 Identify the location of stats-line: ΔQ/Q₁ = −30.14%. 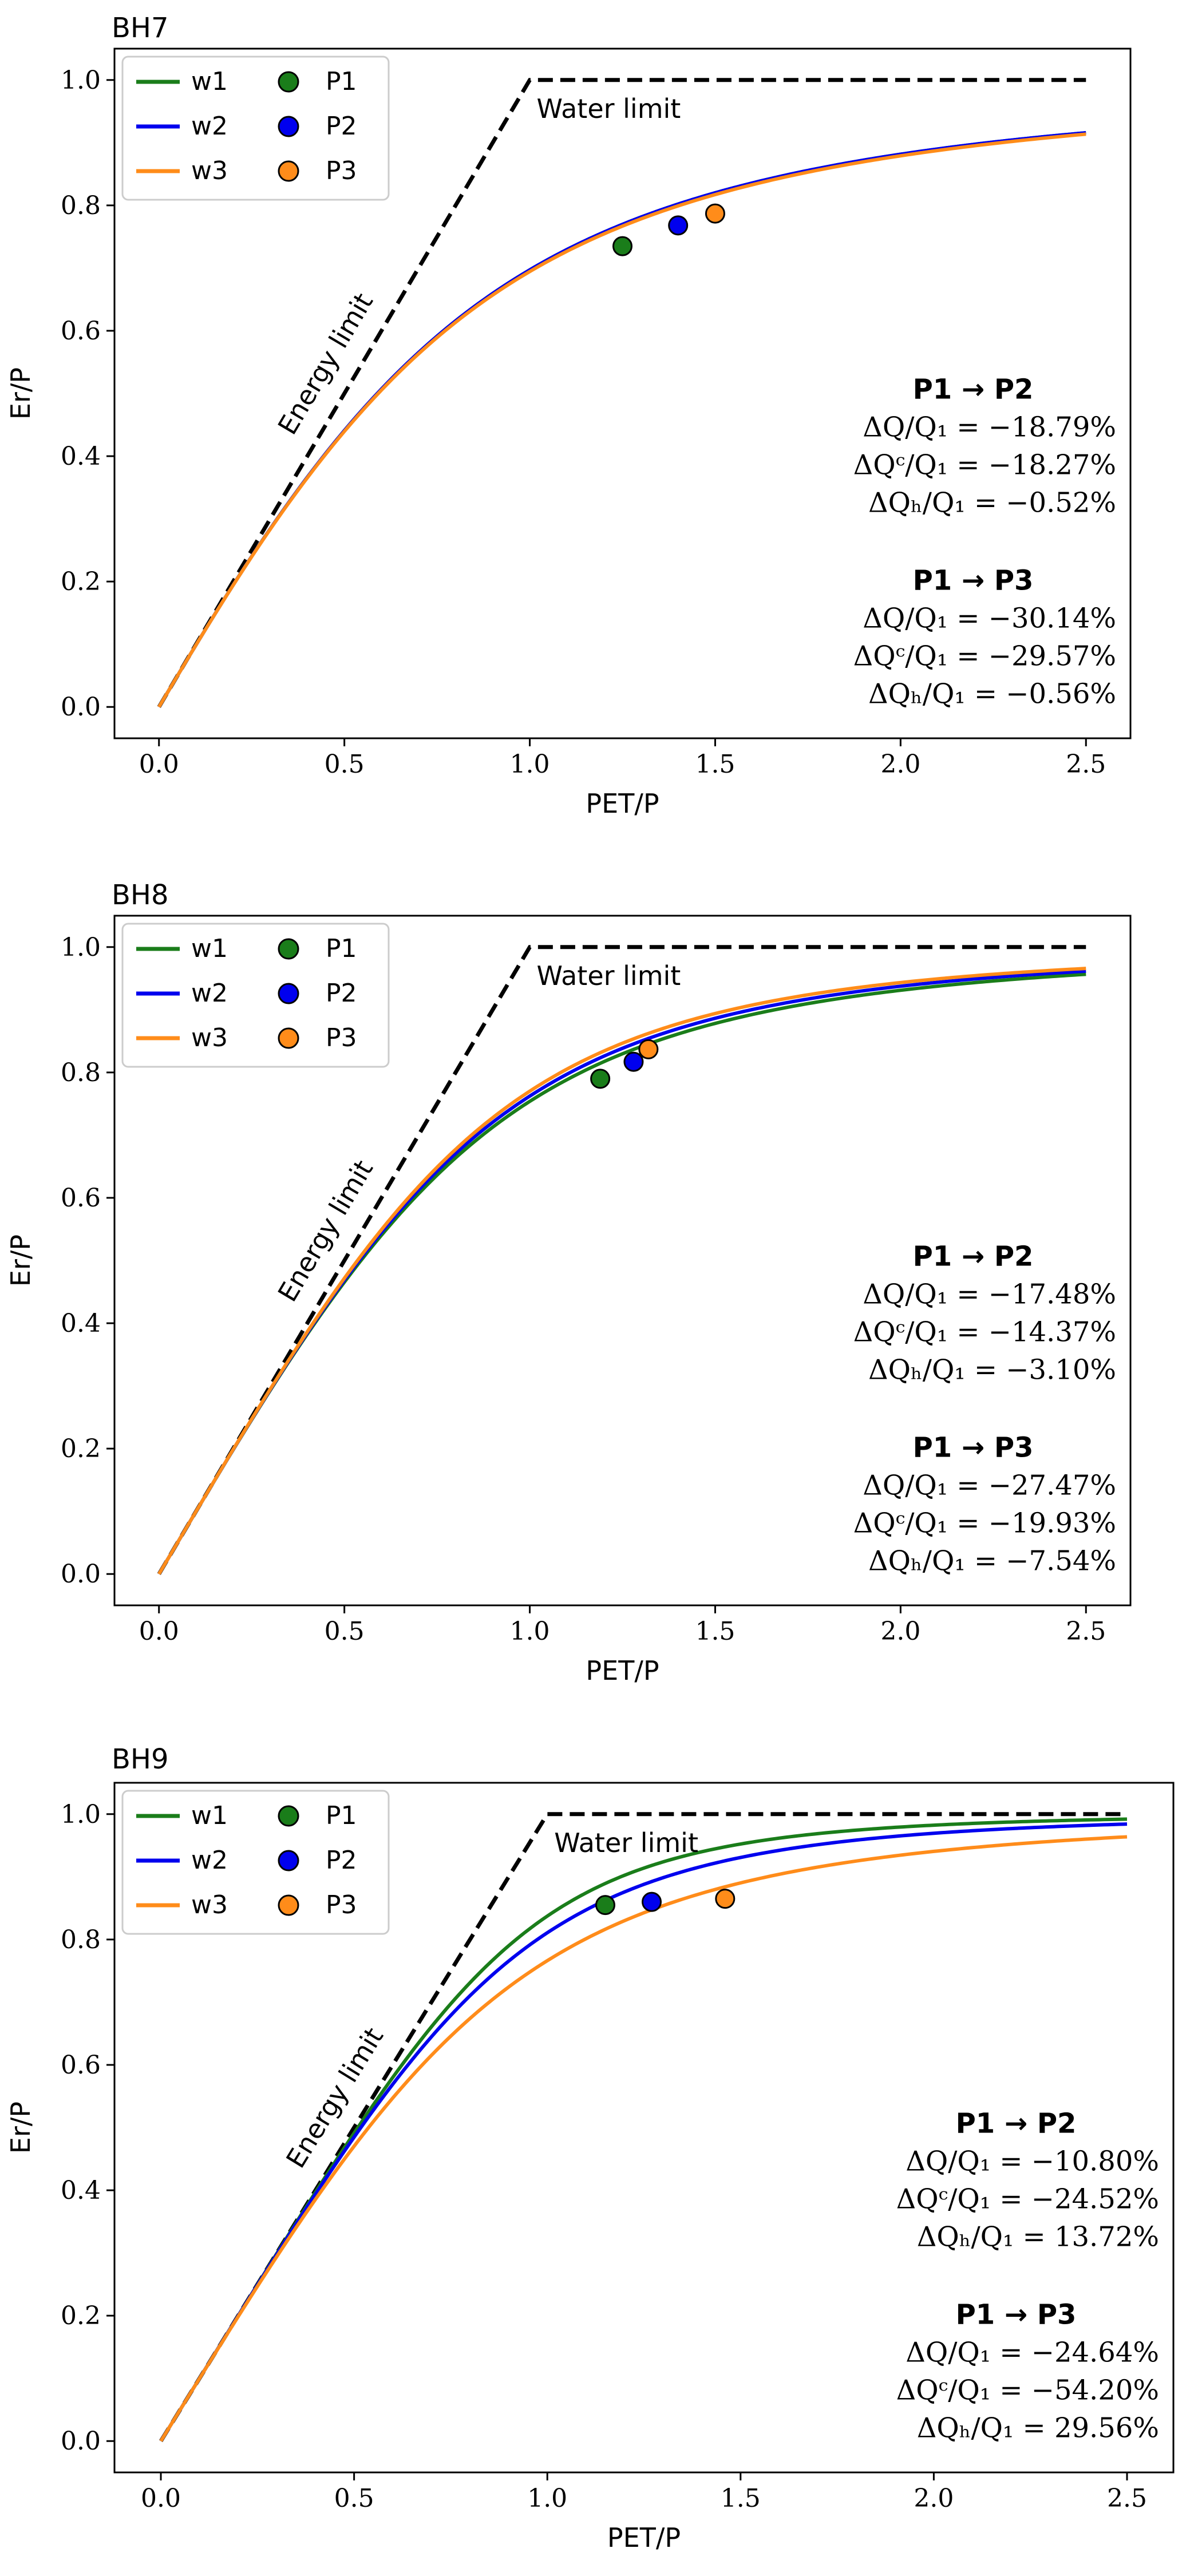
(989, 619).